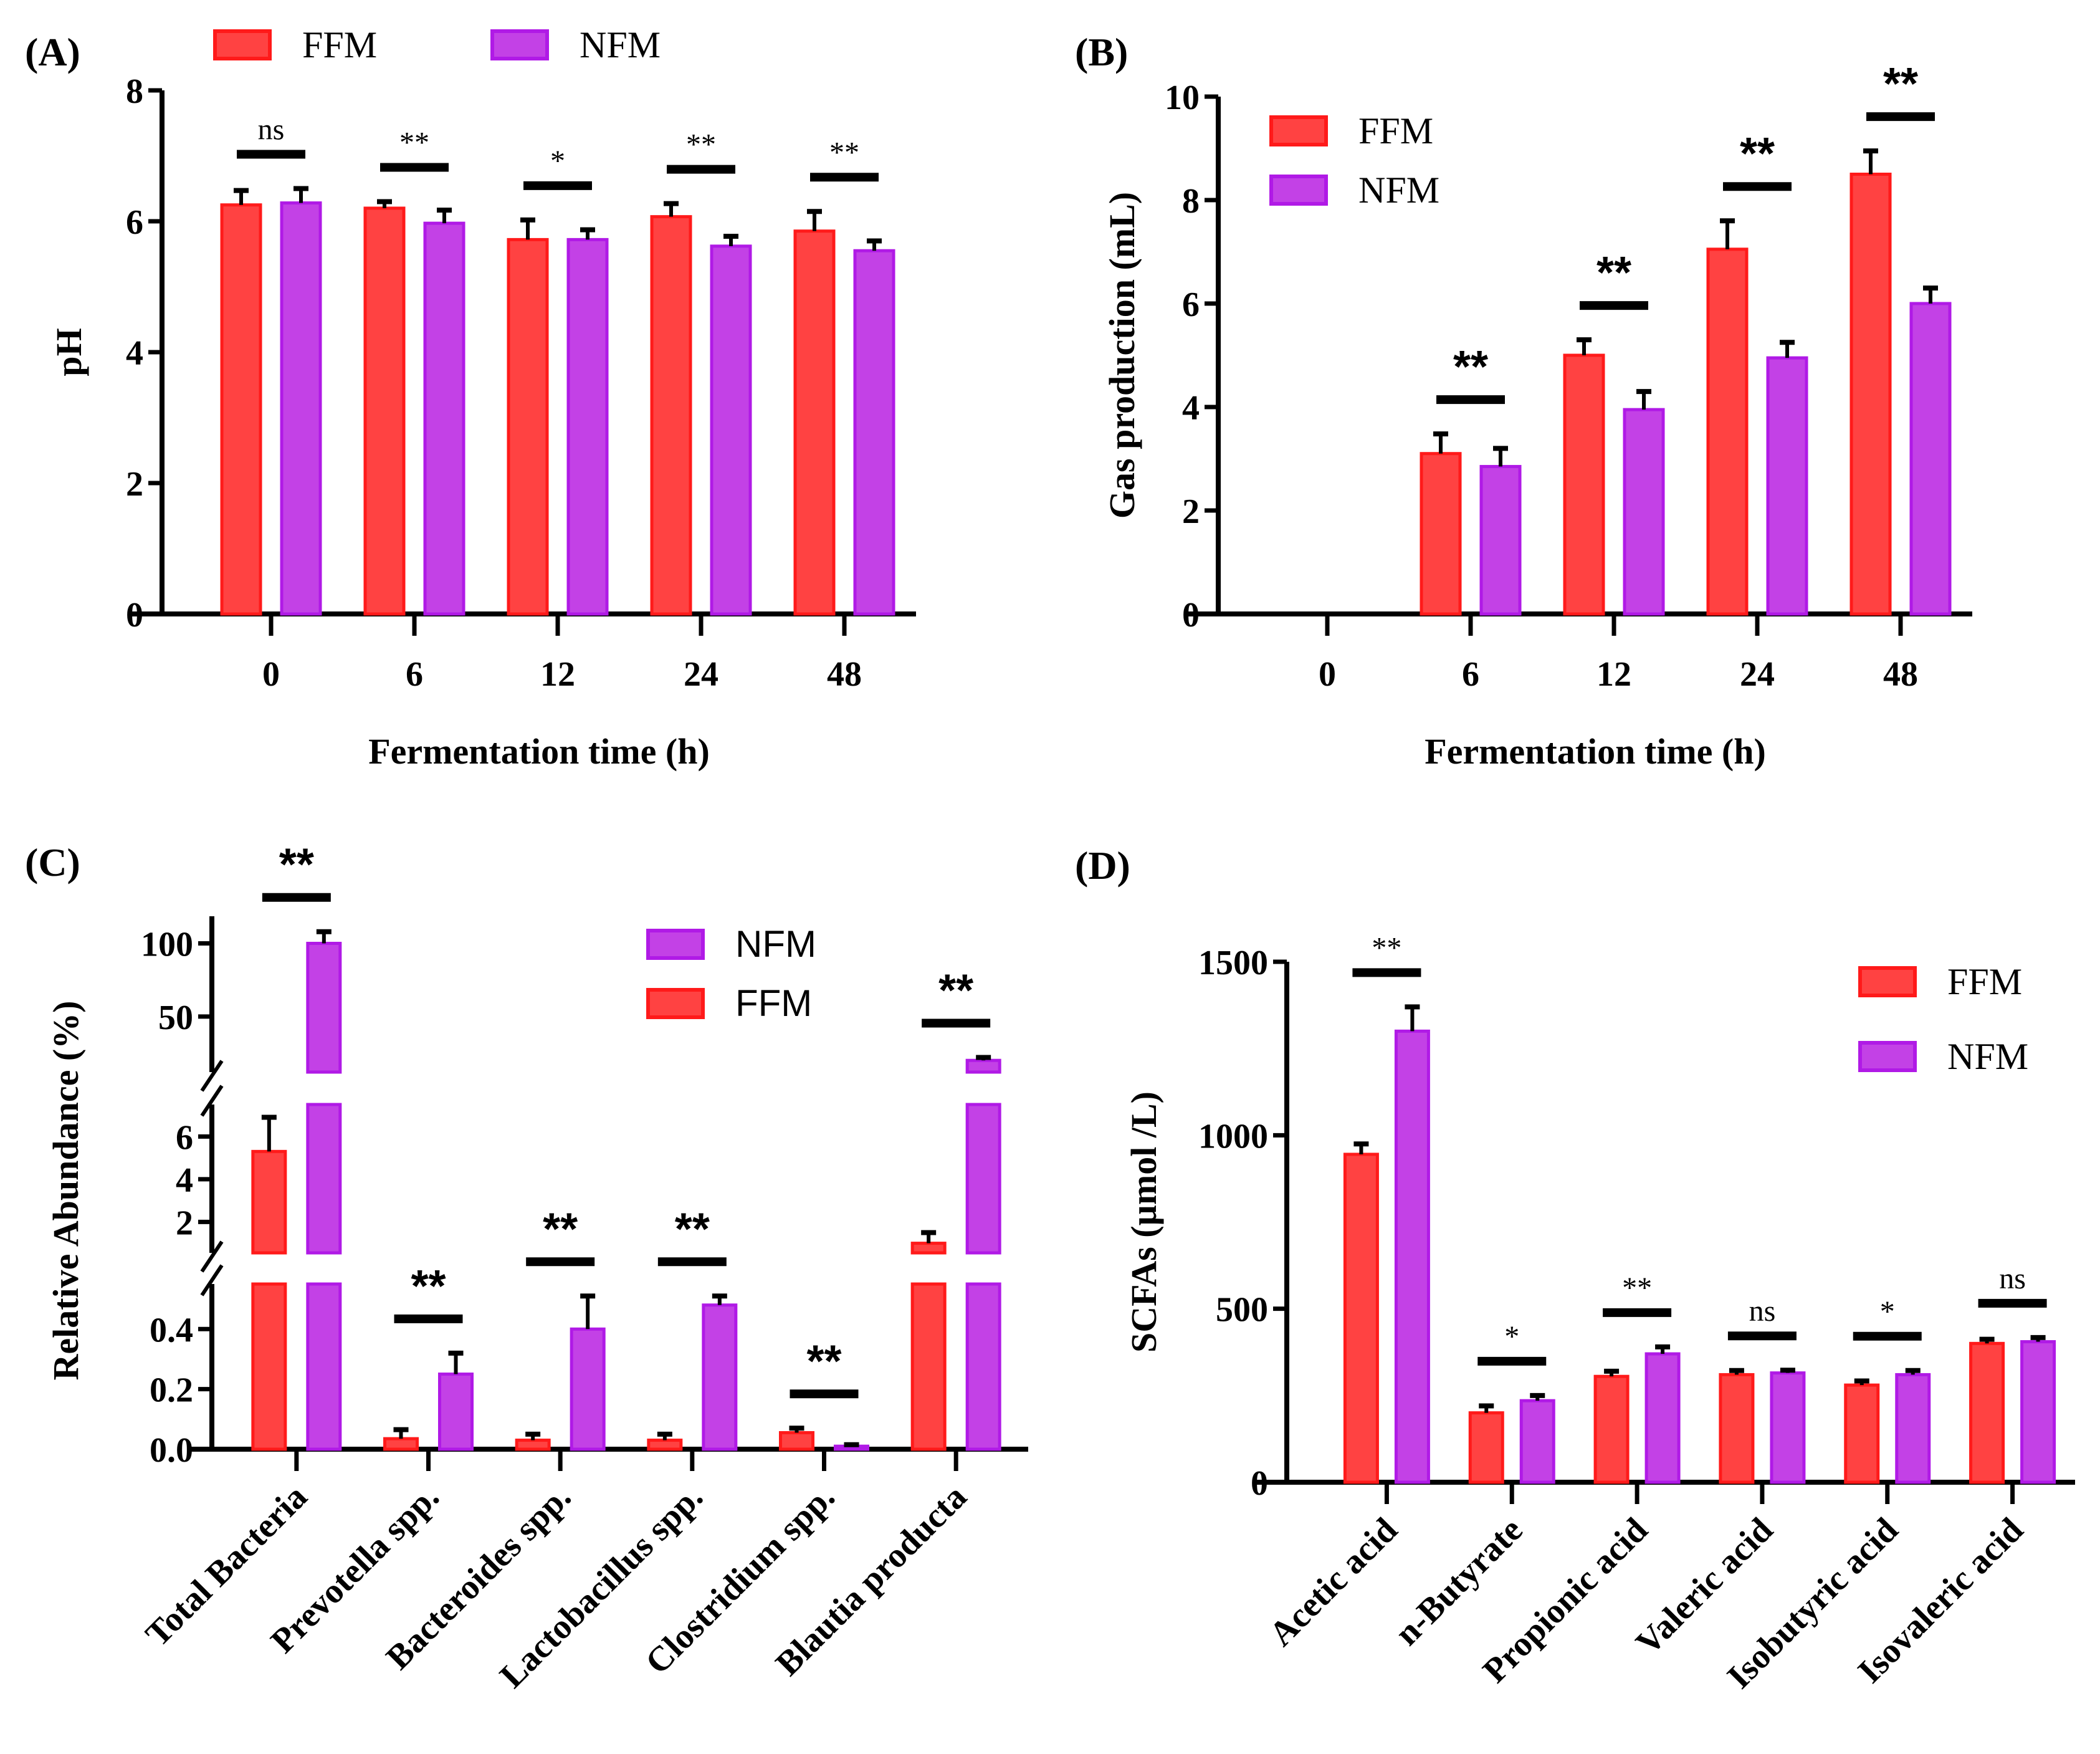 The width and height of the screenshot is (2100, 1754). What do you see at coordinates (1233, 1136) in the screenshot?
I see `y-tick-label: 1000` at bounding box center [1233, 1136].